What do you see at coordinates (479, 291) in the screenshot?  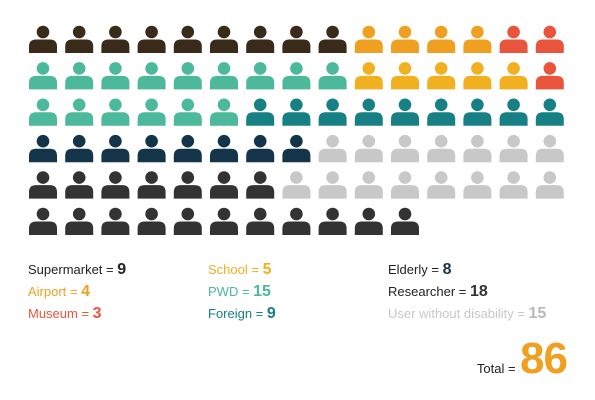 I see `legend-value: 18` at bounding box center [479, 291].